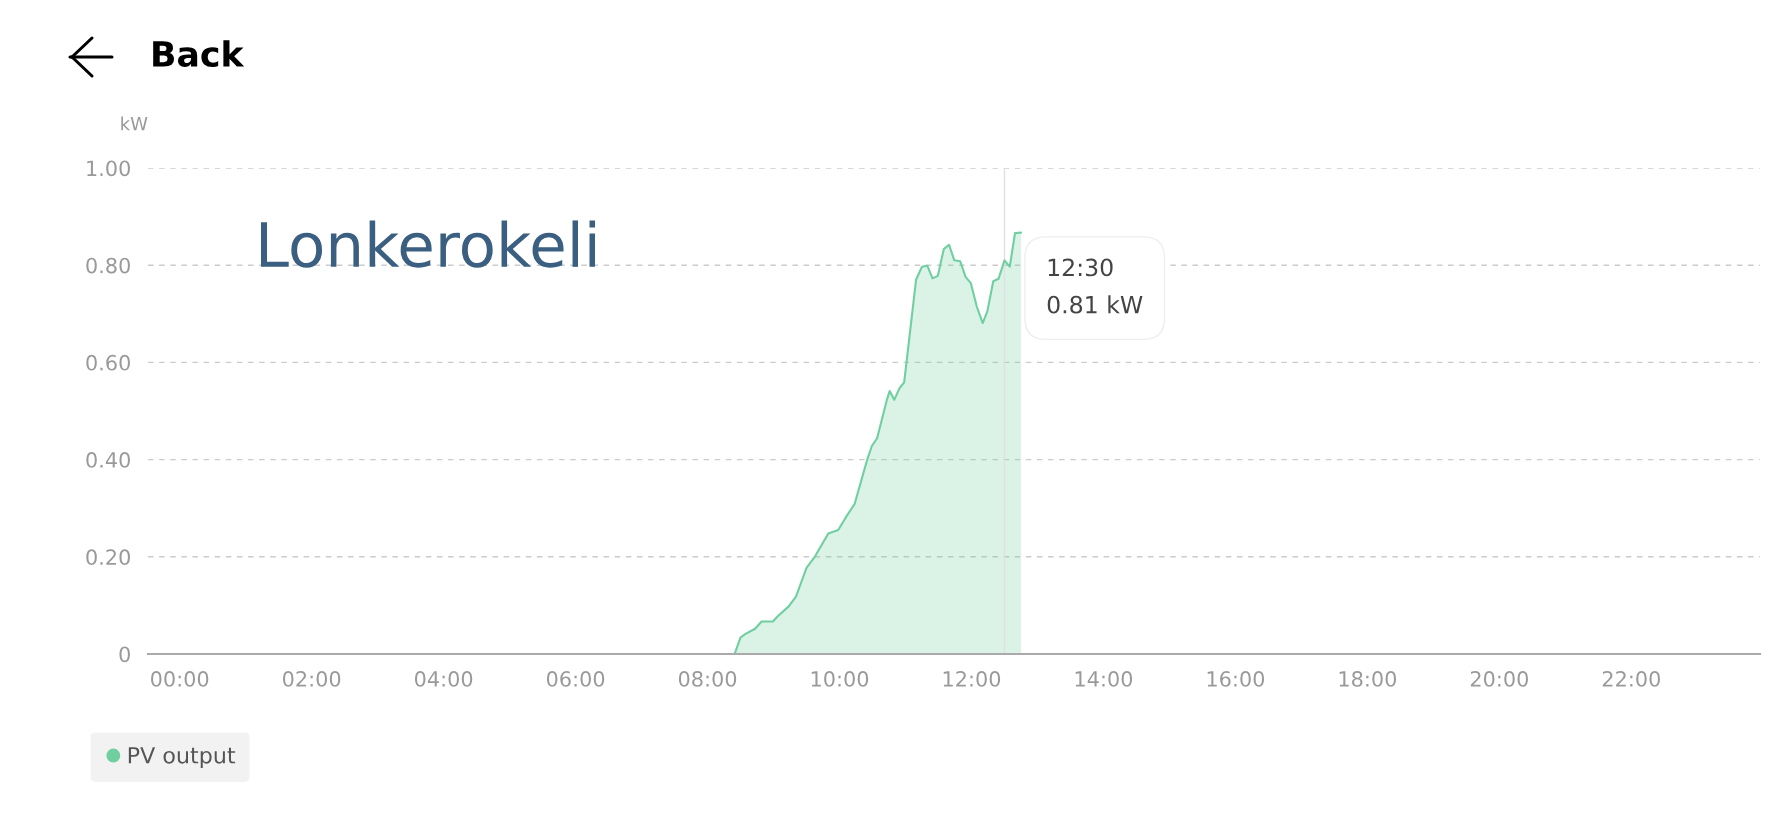 Image resolution: width=1792 pixels, height=828 pixels. Describe the element at coordinates (312, 679) in the screenshot. I see `x-tick-label: 02:00` at that location.